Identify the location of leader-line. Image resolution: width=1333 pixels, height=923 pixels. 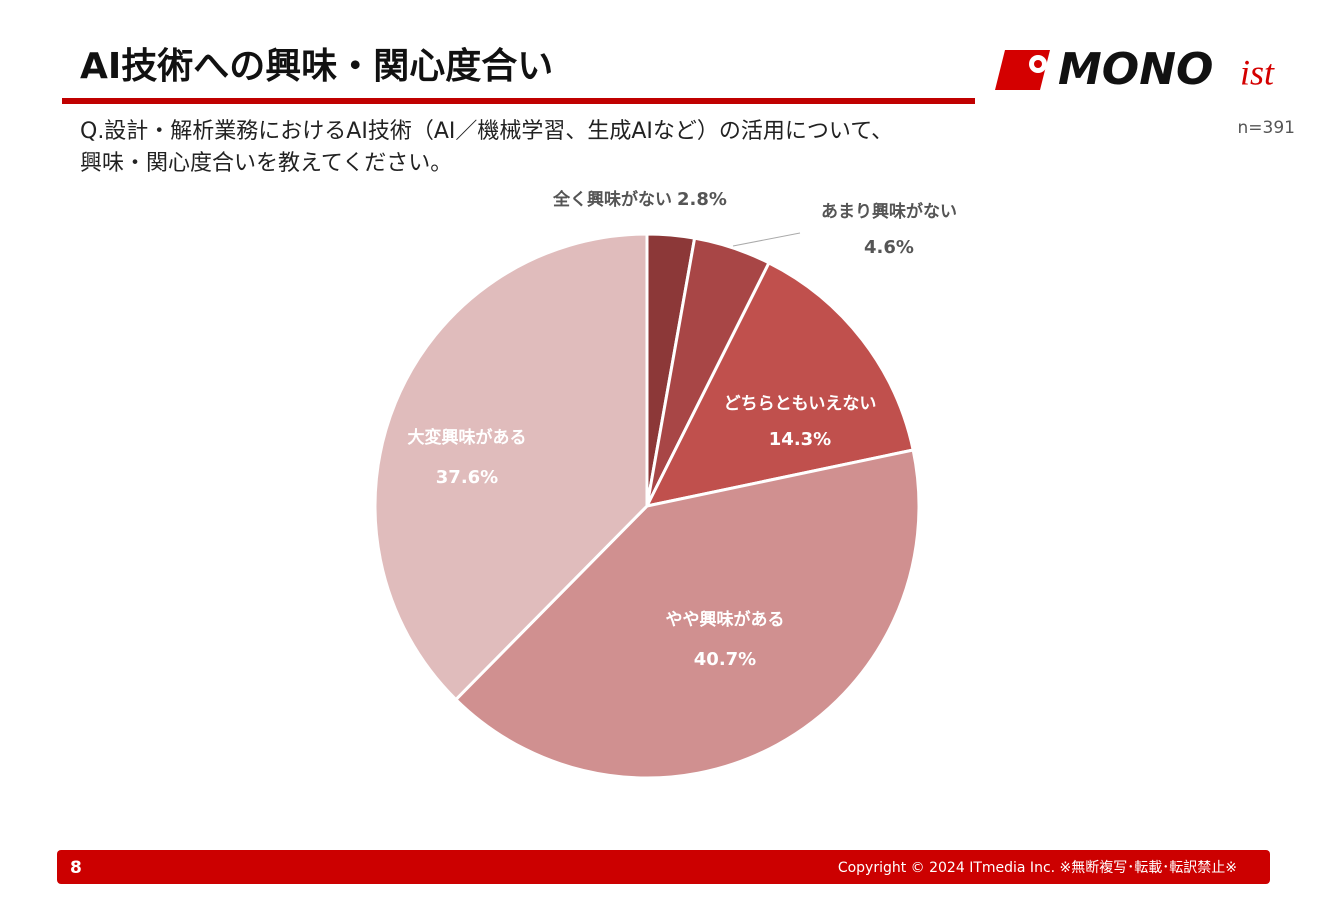
(766, 239).